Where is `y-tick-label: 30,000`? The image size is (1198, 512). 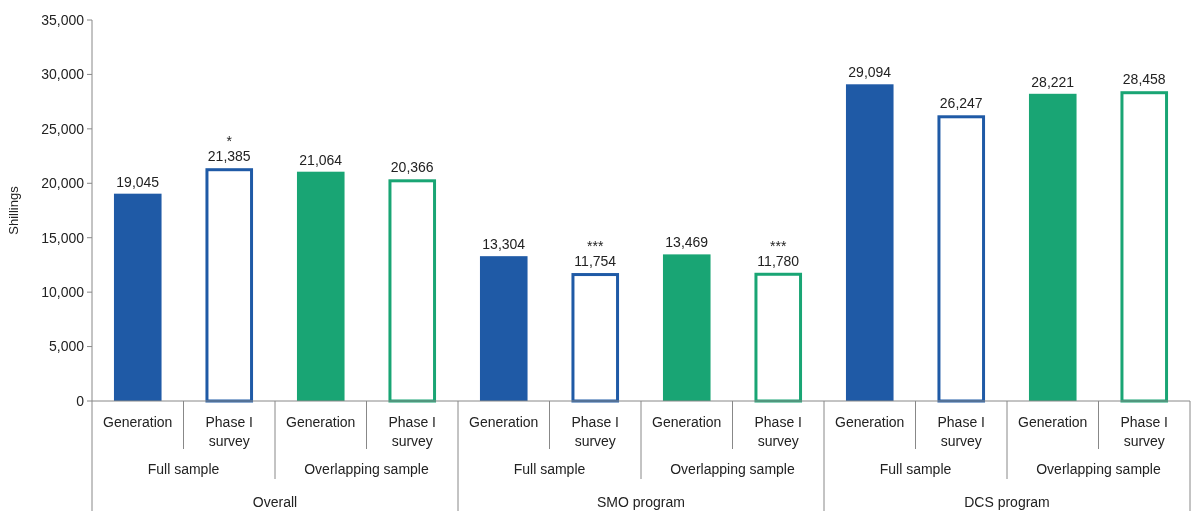 y-tick-label: 30,000 is located at coordinates (63, 74).